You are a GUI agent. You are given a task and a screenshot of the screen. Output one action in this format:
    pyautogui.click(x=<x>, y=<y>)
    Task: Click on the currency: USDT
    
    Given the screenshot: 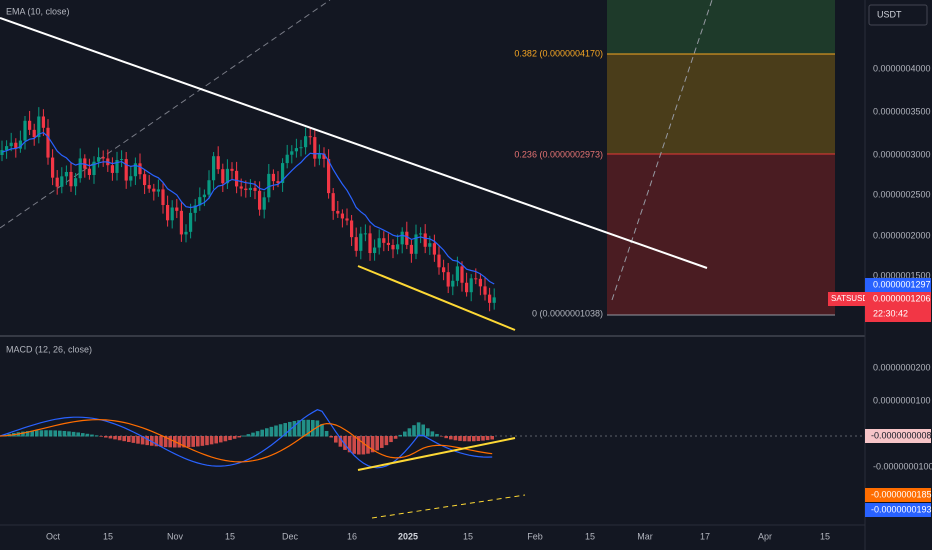 What is the action you would take?
    pyautogui.click(x=889, y=14)
    